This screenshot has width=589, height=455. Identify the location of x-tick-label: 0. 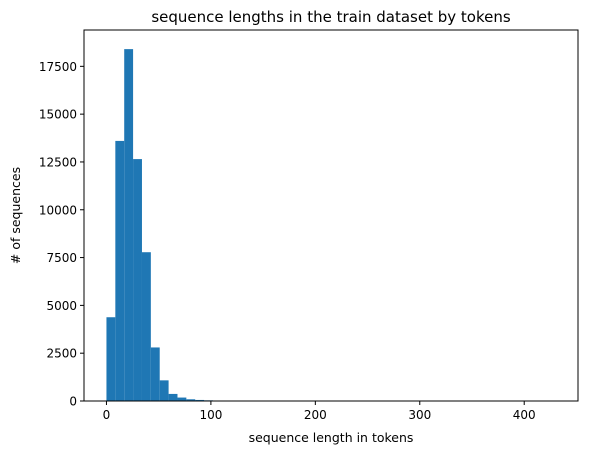
(107, 415).